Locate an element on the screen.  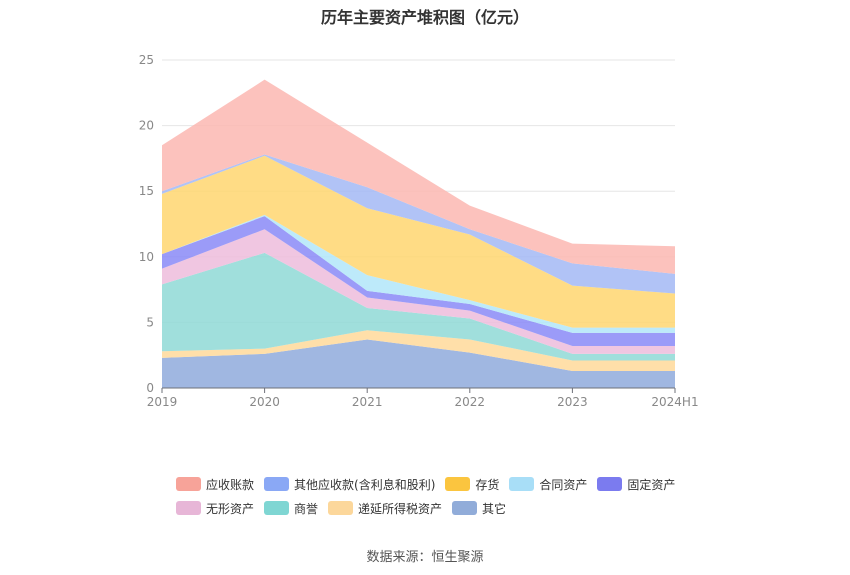
y-tick-label: 25 is located at coordinates (146, 60).